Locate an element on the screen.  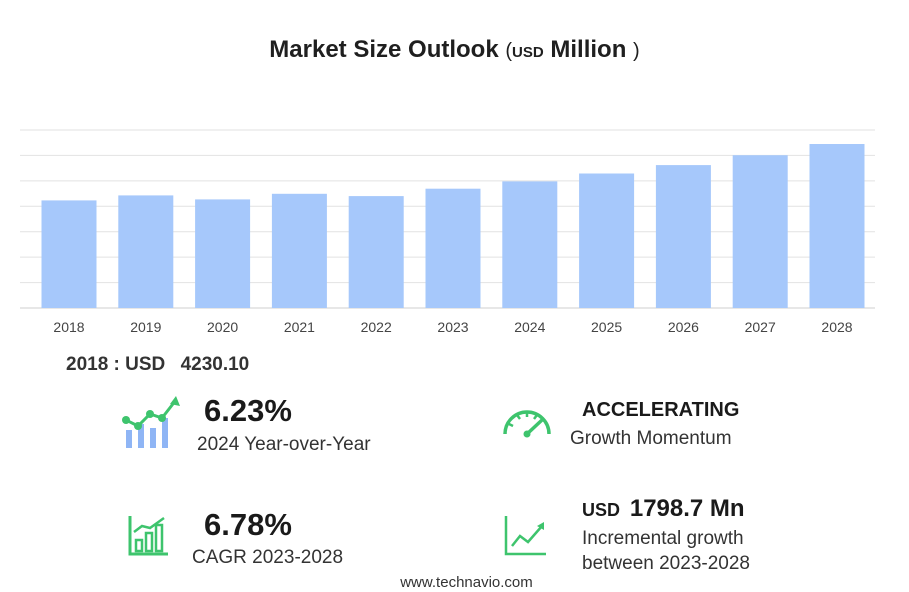
title-main: Market Size Outlook is located at coordinates (384, 49).